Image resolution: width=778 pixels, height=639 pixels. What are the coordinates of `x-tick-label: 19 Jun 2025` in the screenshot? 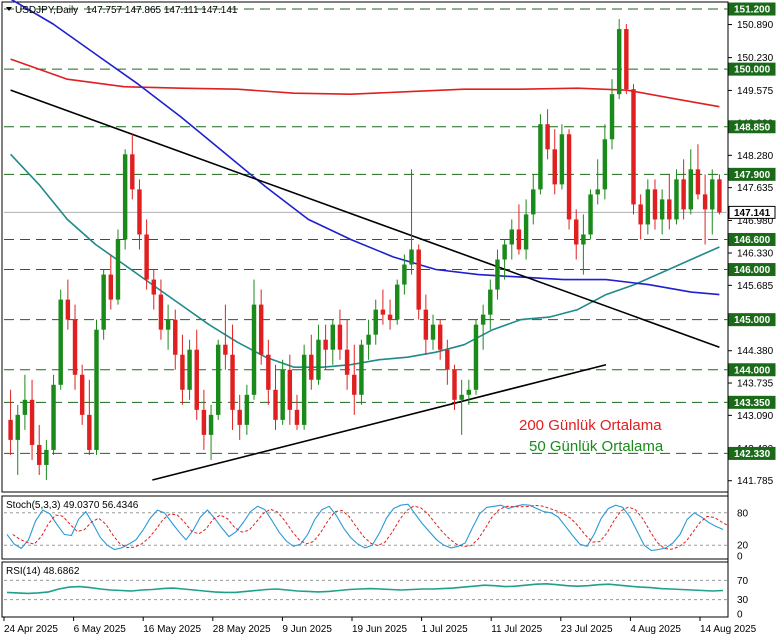 It's located at (379, 629).